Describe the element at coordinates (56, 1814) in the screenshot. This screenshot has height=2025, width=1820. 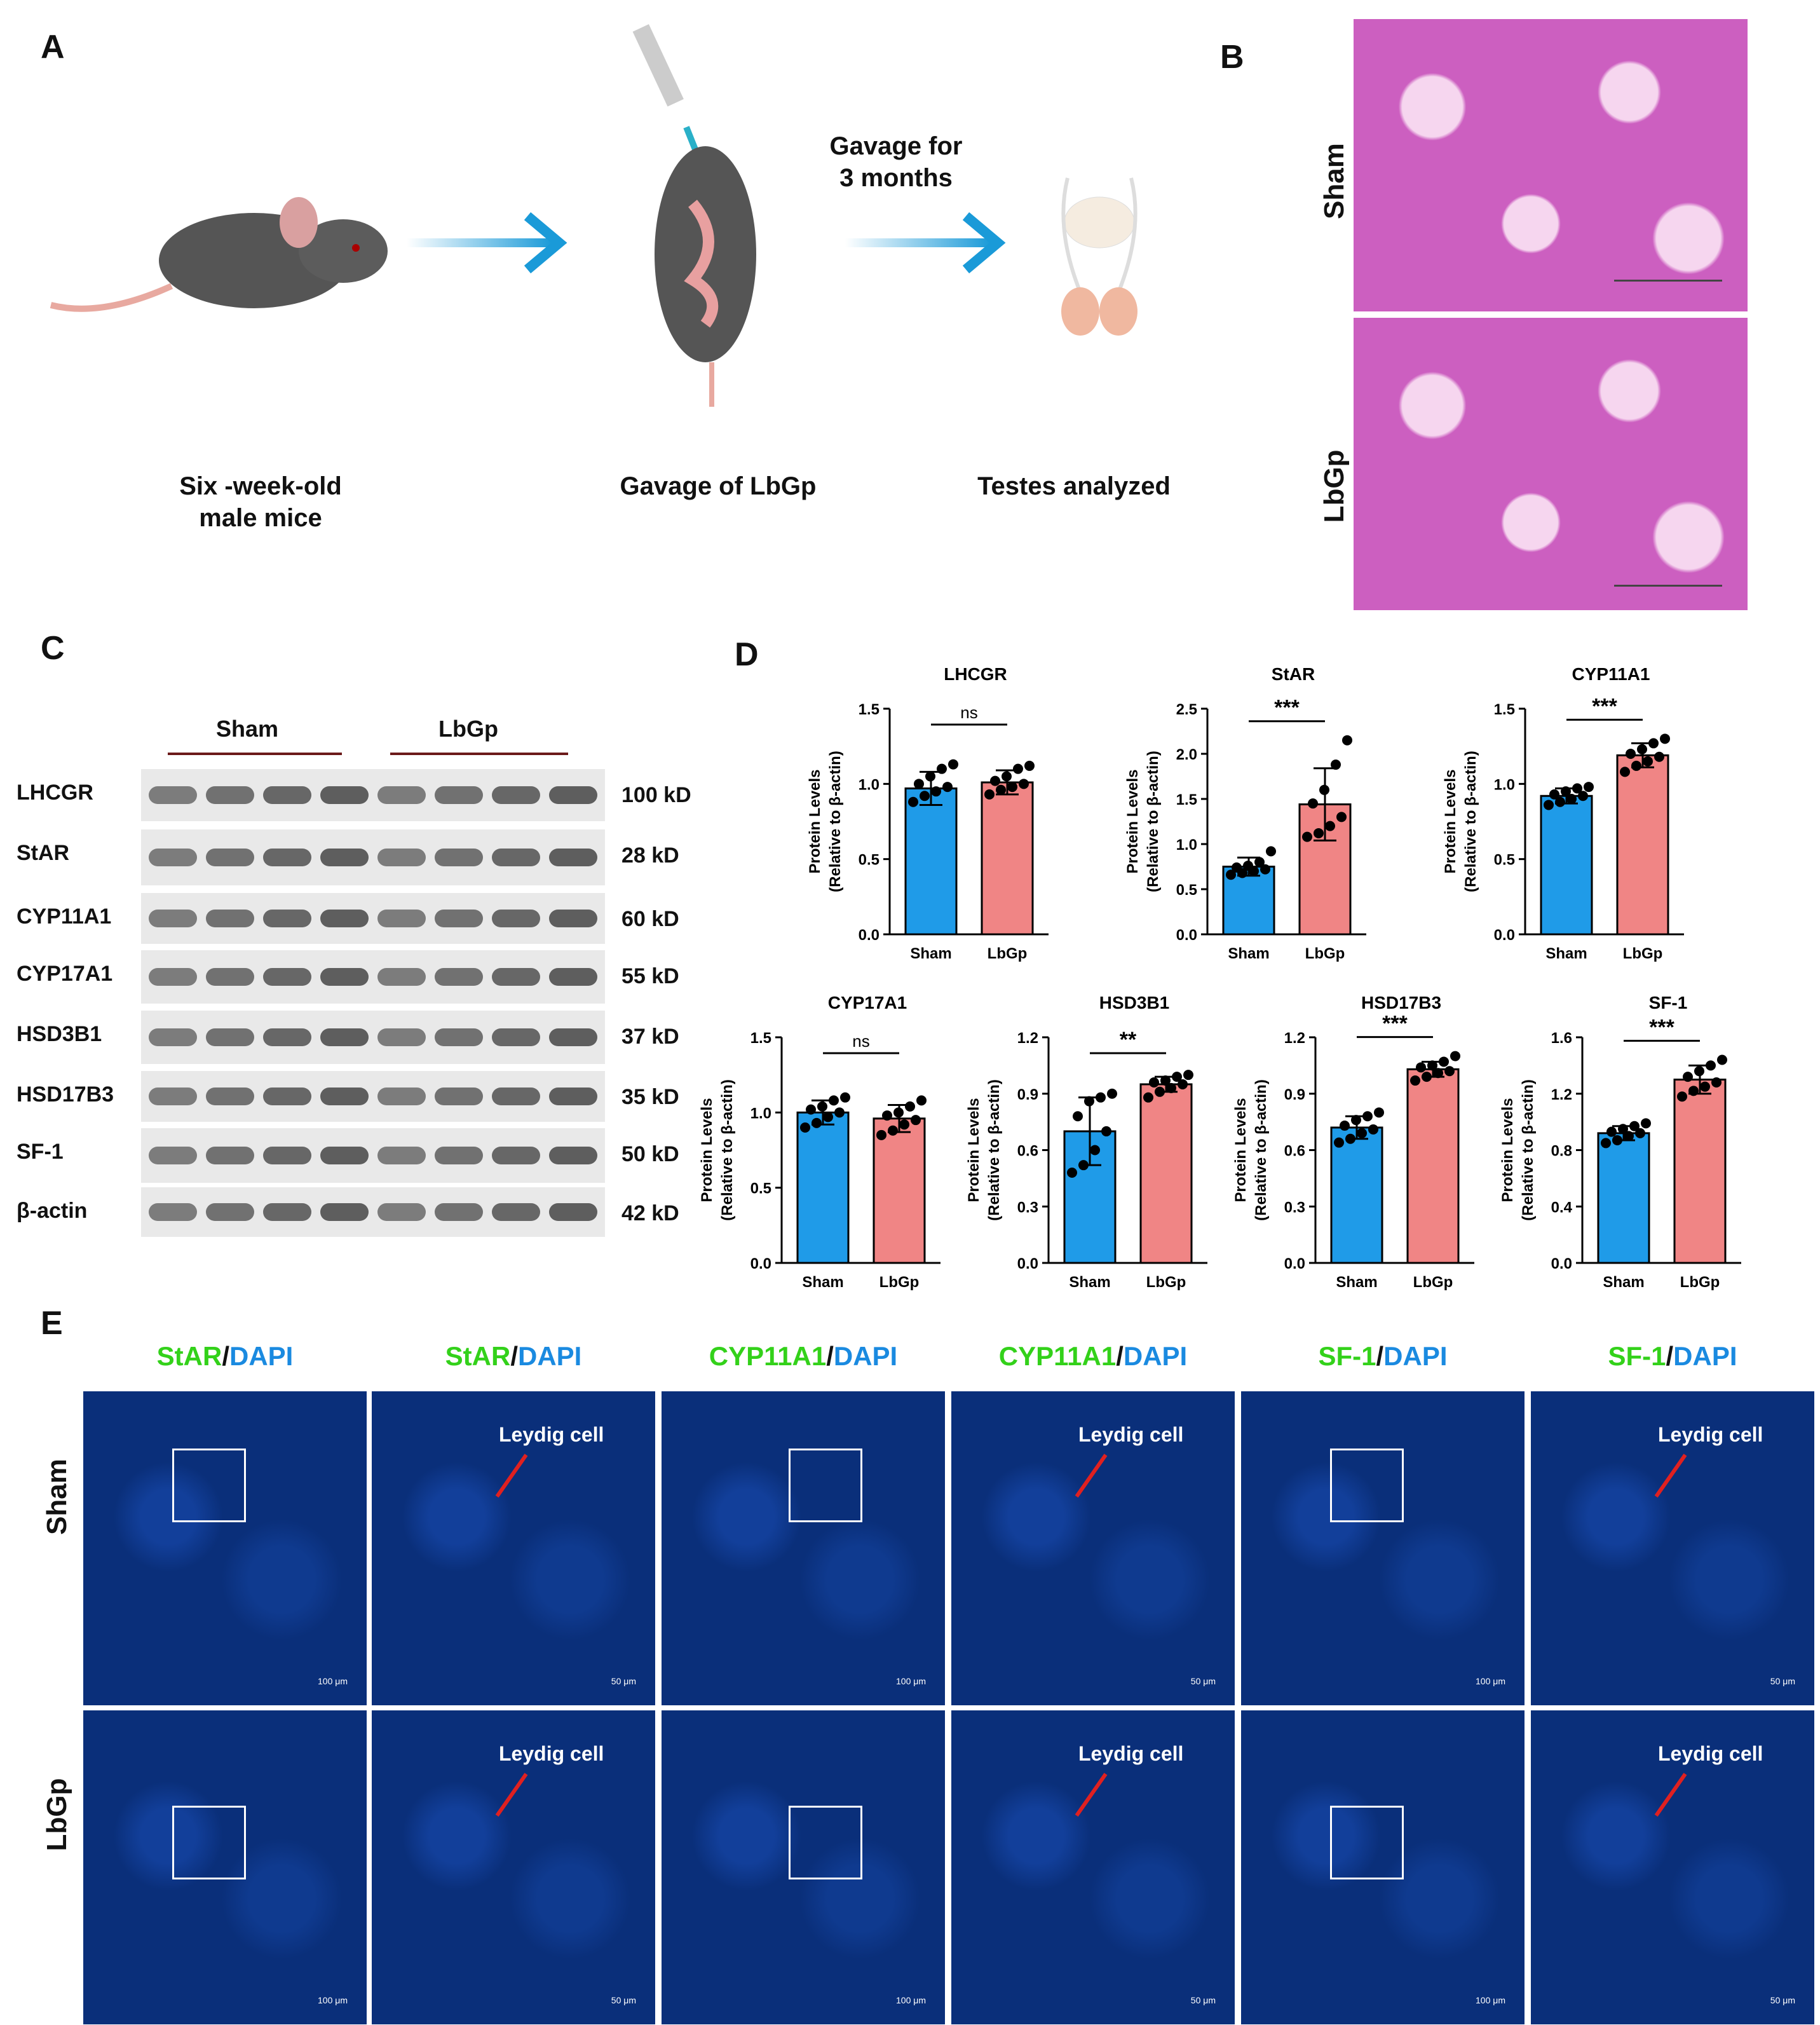
I see `row-label-lbgp: LbGp` at that location.